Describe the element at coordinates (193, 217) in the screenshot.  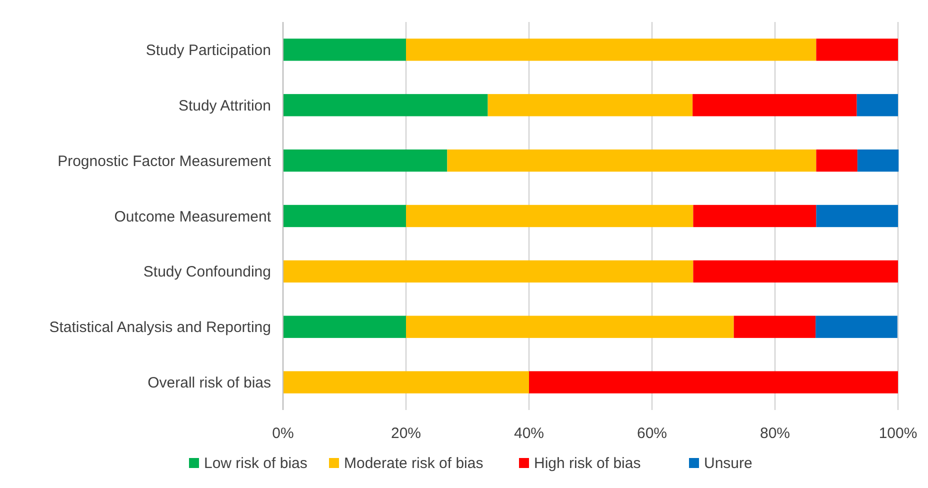
I see `y-tick-label: Outcome Measurement` at that location.